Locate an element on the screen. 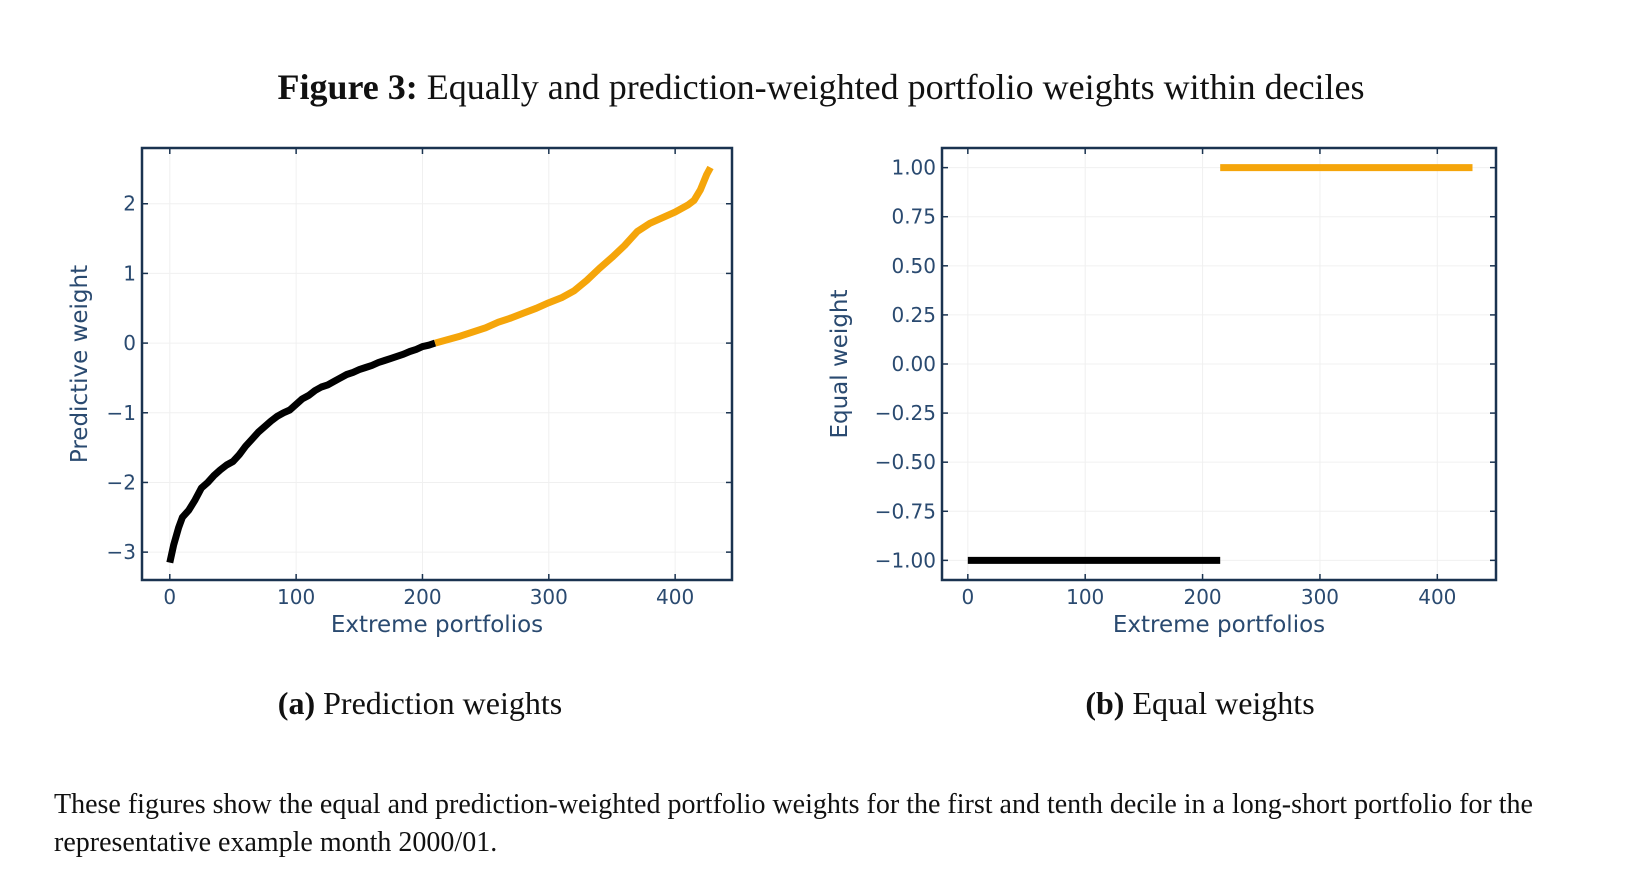  y-tick-label: 0.25 is located at coordinates (913, 315).